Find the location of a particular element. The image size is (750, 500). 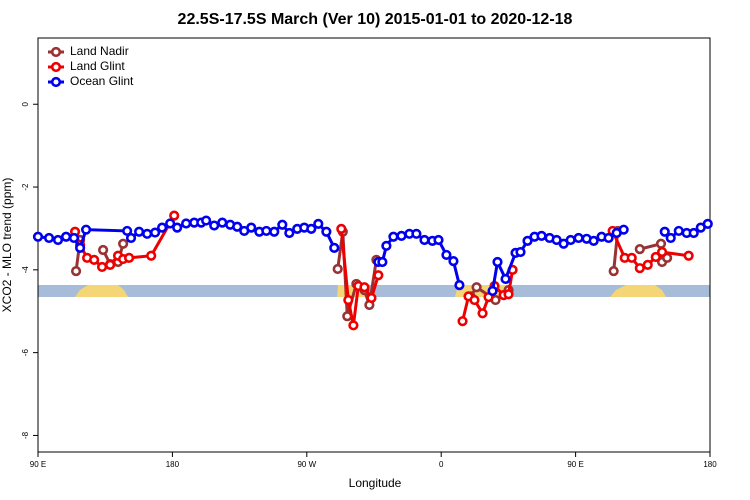

y-tick-label: 0 is located at coordinates (25, 103).